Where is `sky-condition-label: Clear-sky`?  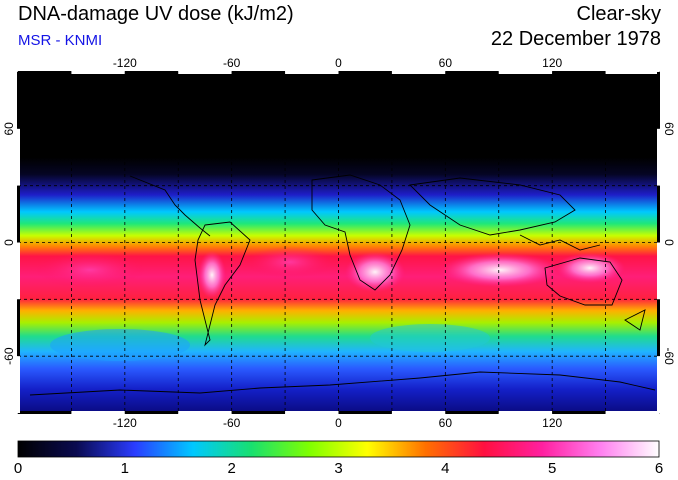 sky-condition-label: Clear-sky is located at coordinates (618, 14).